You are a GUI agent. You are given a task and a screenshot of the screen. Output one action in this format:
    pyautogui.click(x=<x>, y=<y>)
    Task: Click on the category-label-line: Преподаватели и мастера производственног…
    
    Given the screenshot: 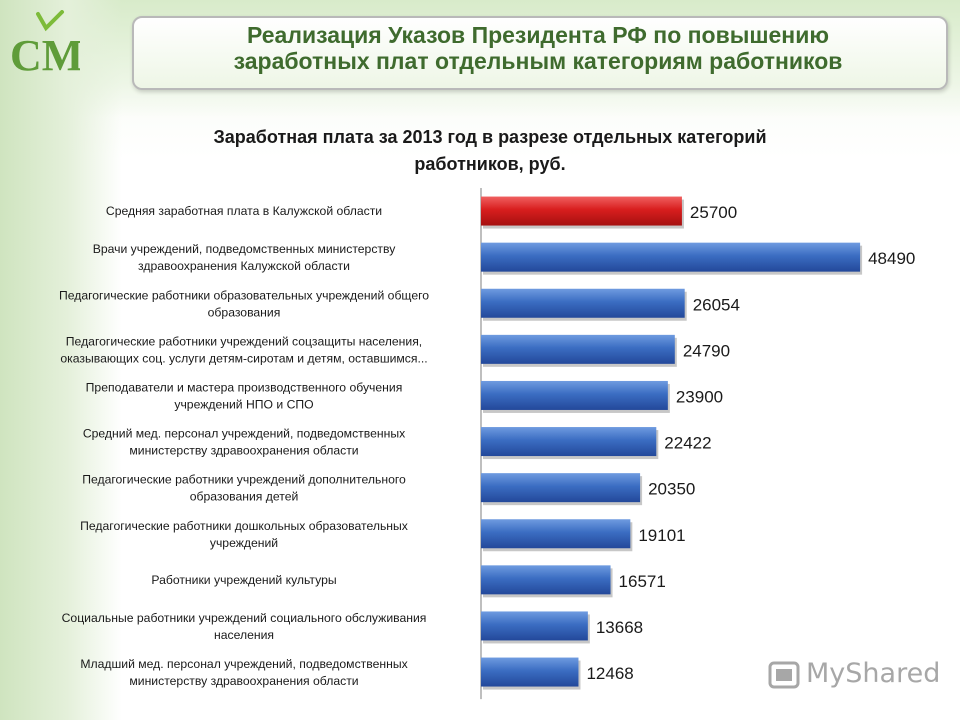 What is the action you would take?
    pyautogui.click(x=244, y=387)
    